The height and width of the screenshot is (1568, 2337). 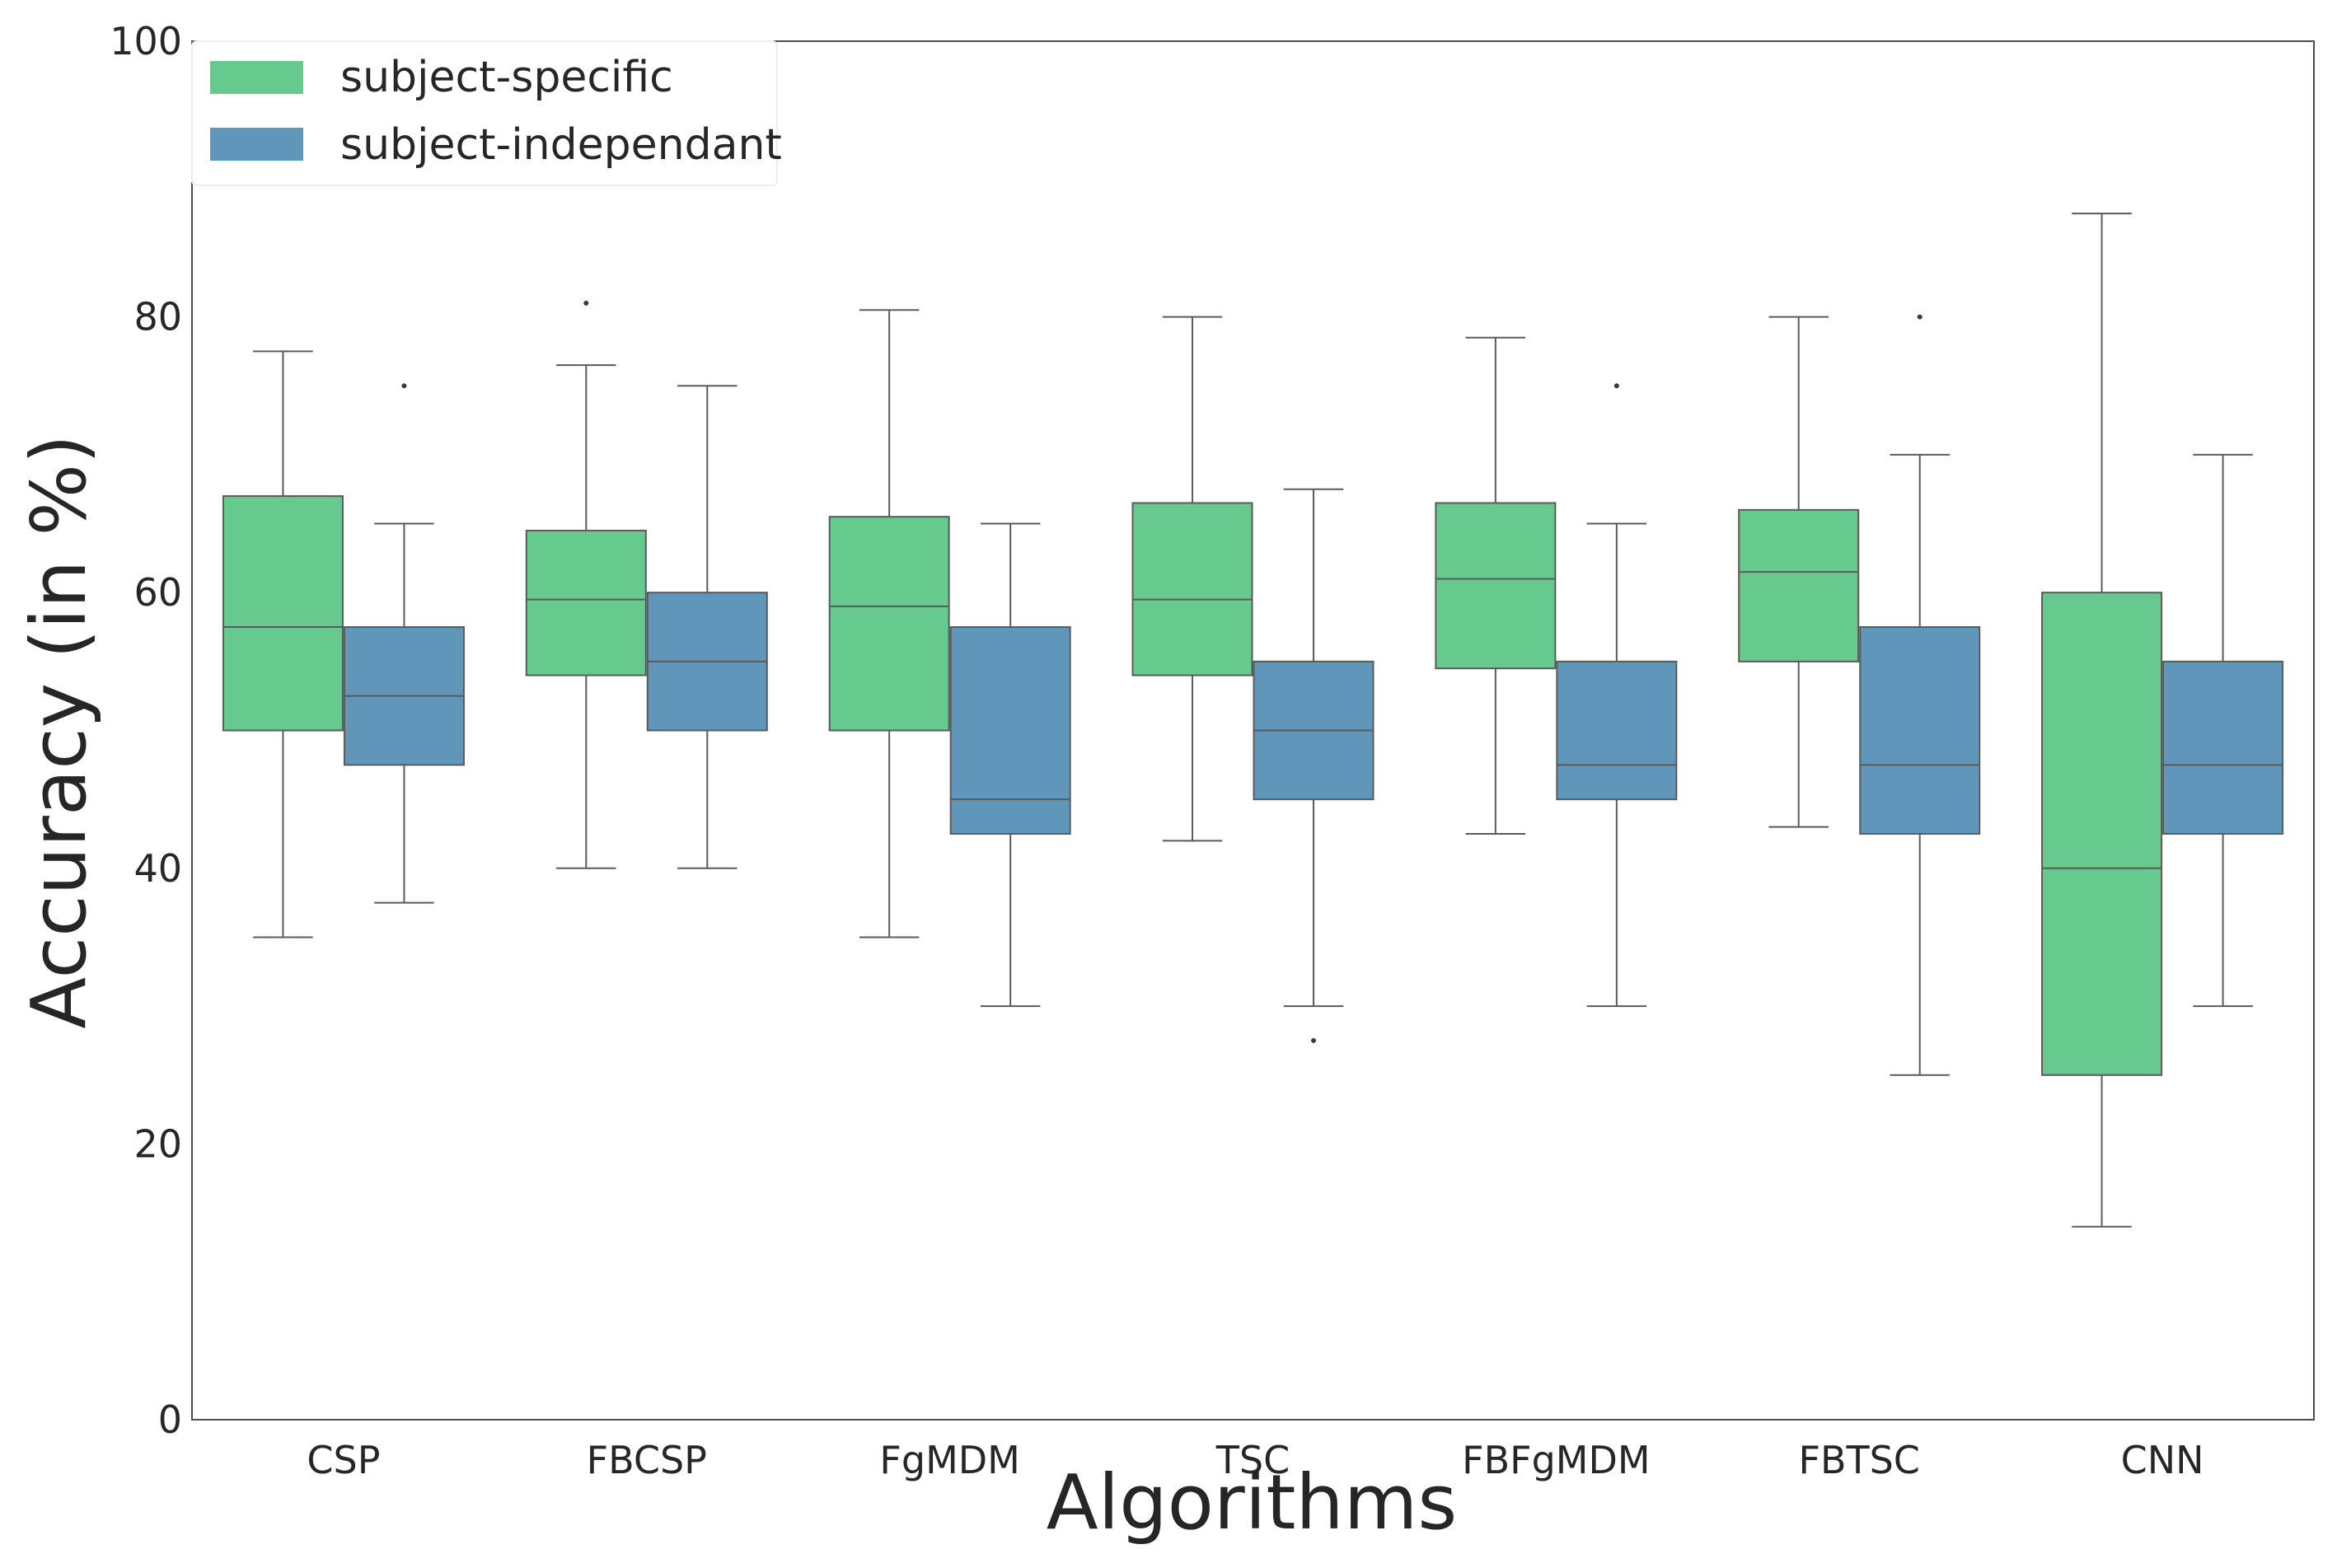 I want to click on x-tick-label: FBCSP, so click(x=647, y=1460).